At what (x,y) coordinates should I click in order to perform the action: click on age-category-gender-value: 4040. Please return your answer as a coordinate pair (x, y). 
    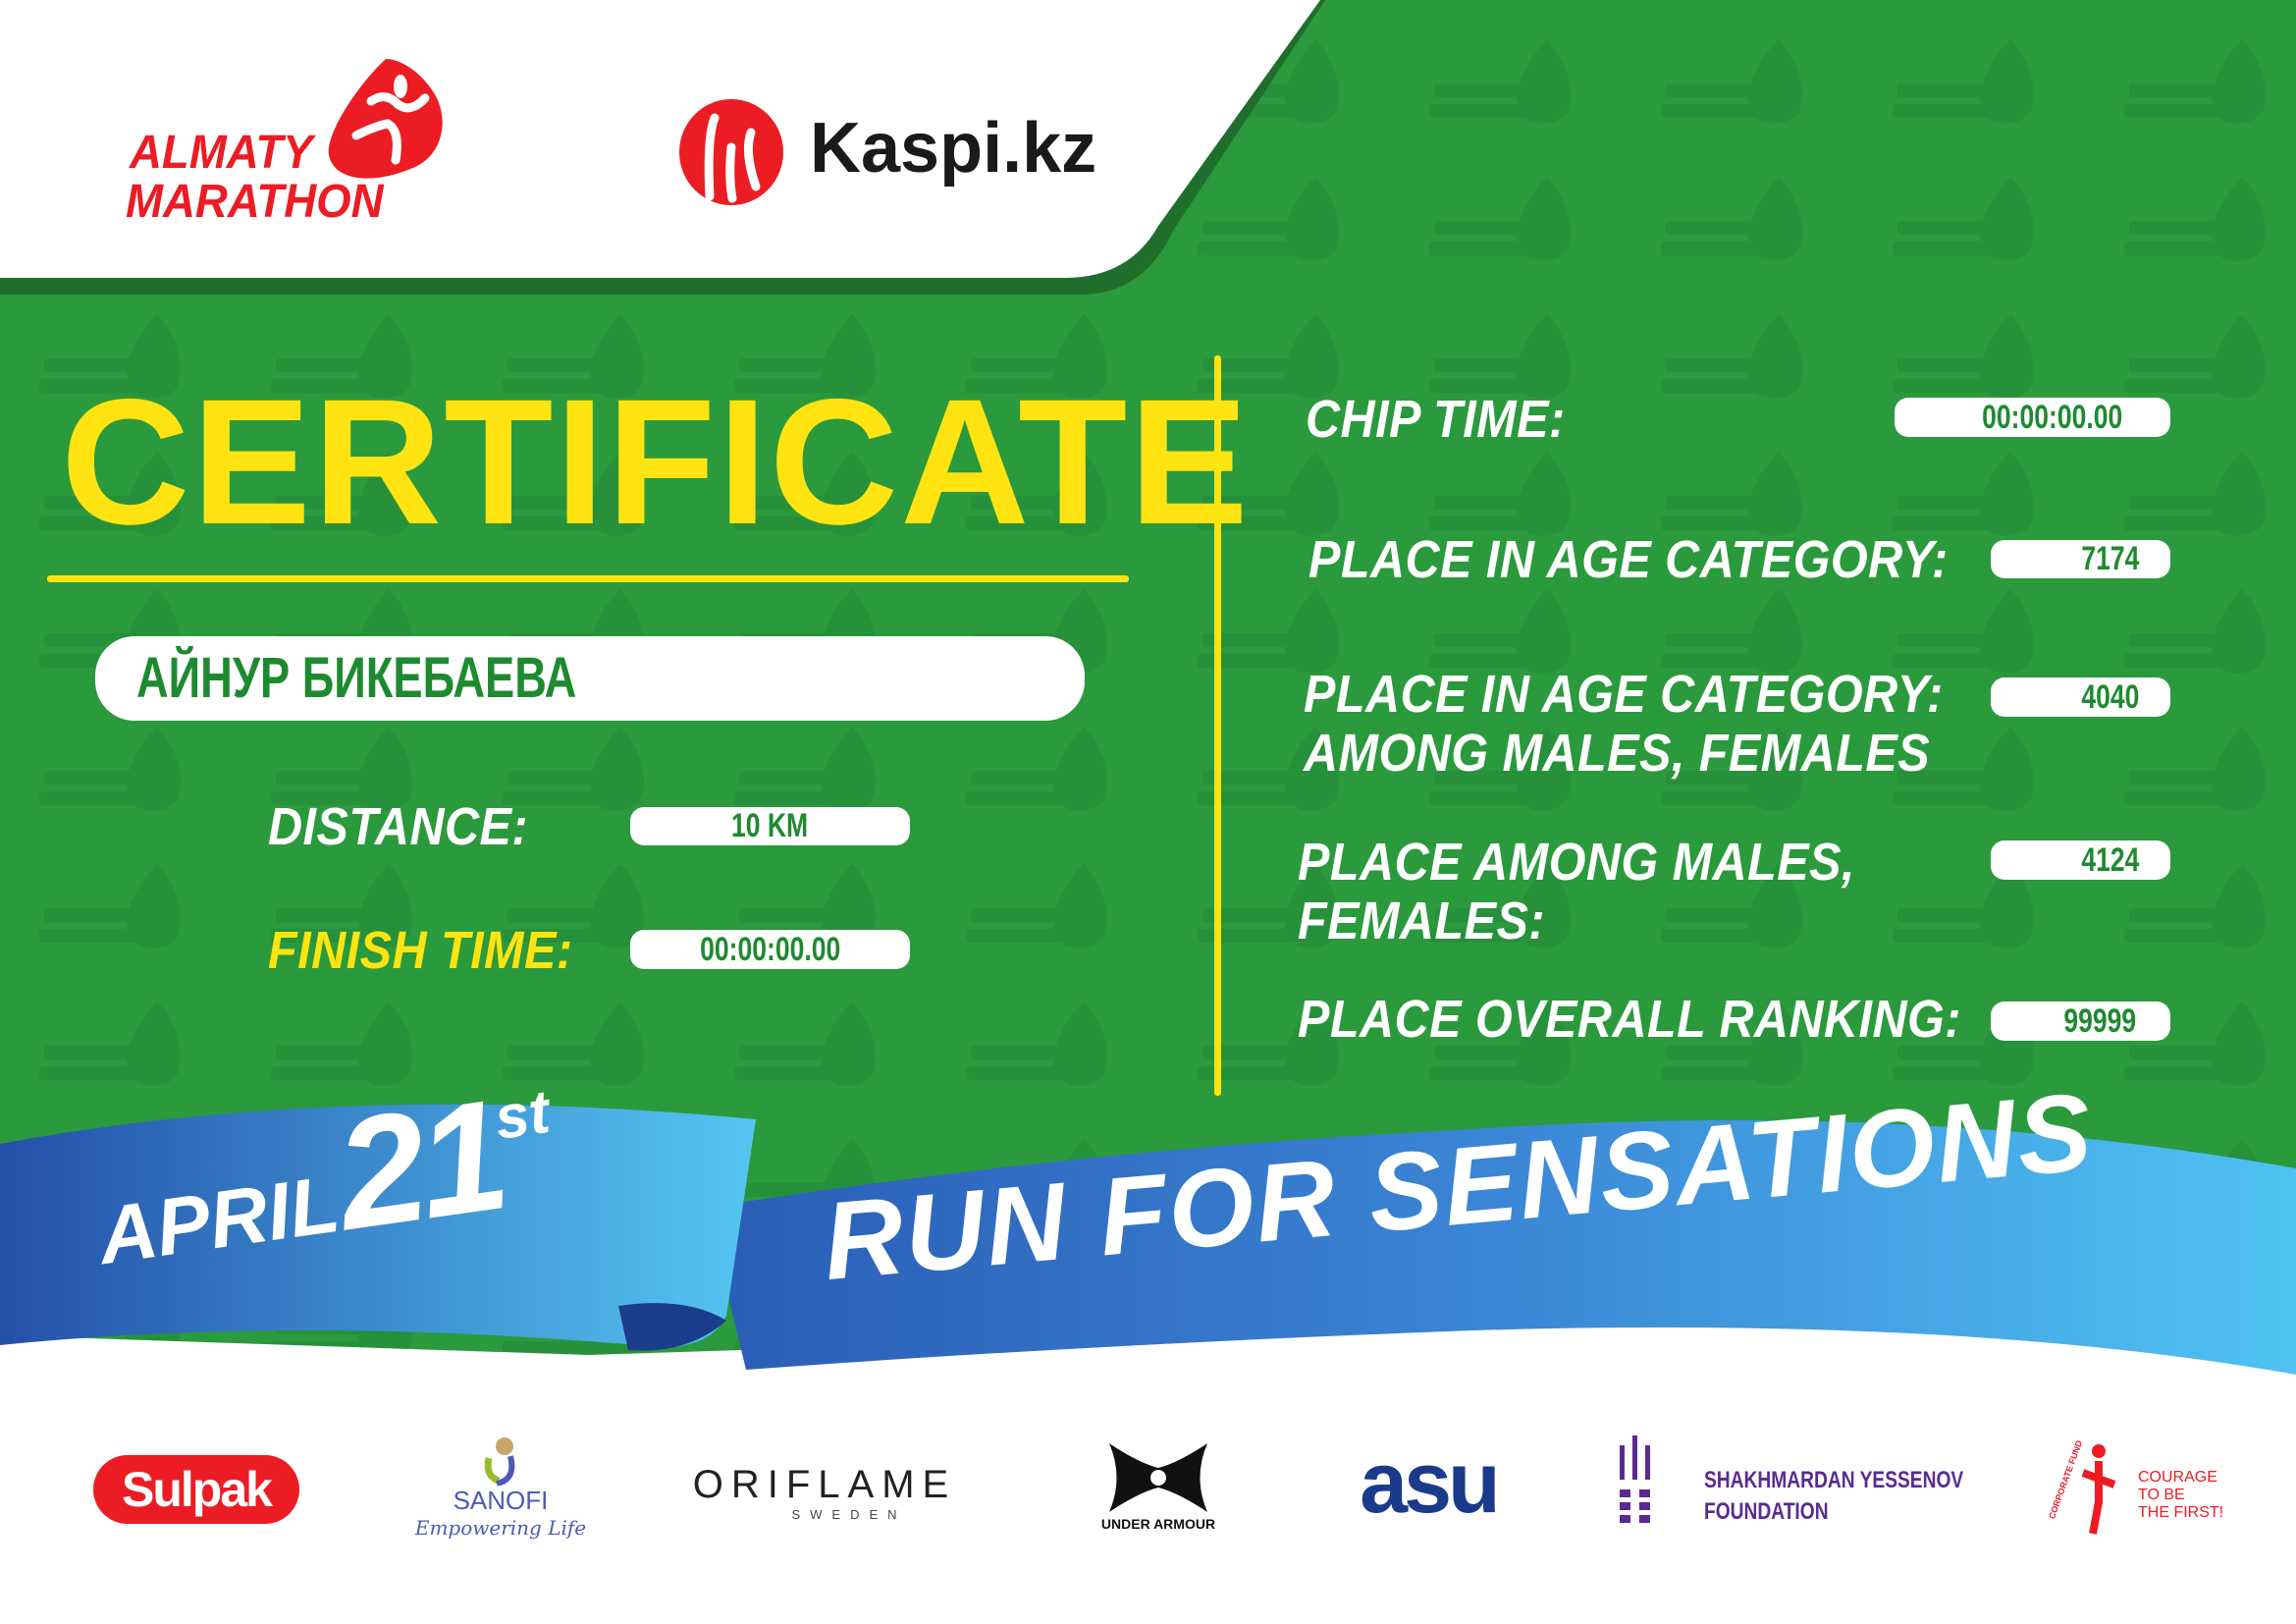
    Looking at the image, I should click on (2080, 697).